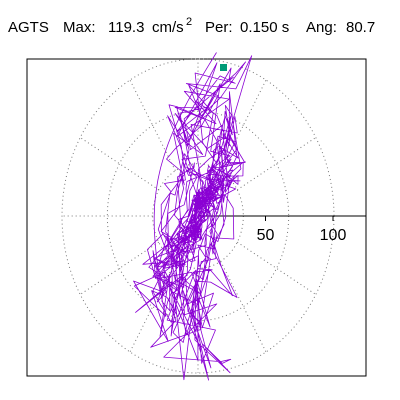 Image resolution: width=400 pixels, height=400 pixels. I want to click on radial-tick-label-100: 100, so click(333, 235).